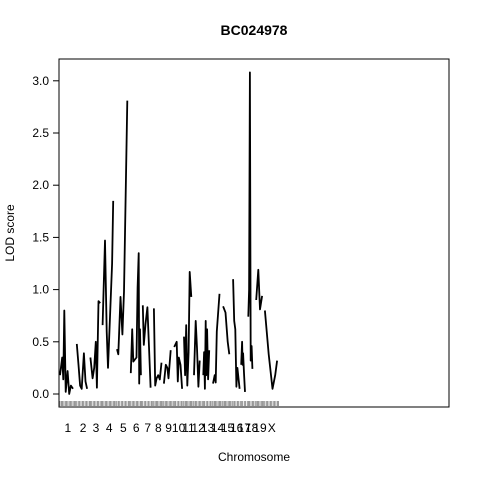  I want to click on chromosome-label: 7, so click(147, 428).